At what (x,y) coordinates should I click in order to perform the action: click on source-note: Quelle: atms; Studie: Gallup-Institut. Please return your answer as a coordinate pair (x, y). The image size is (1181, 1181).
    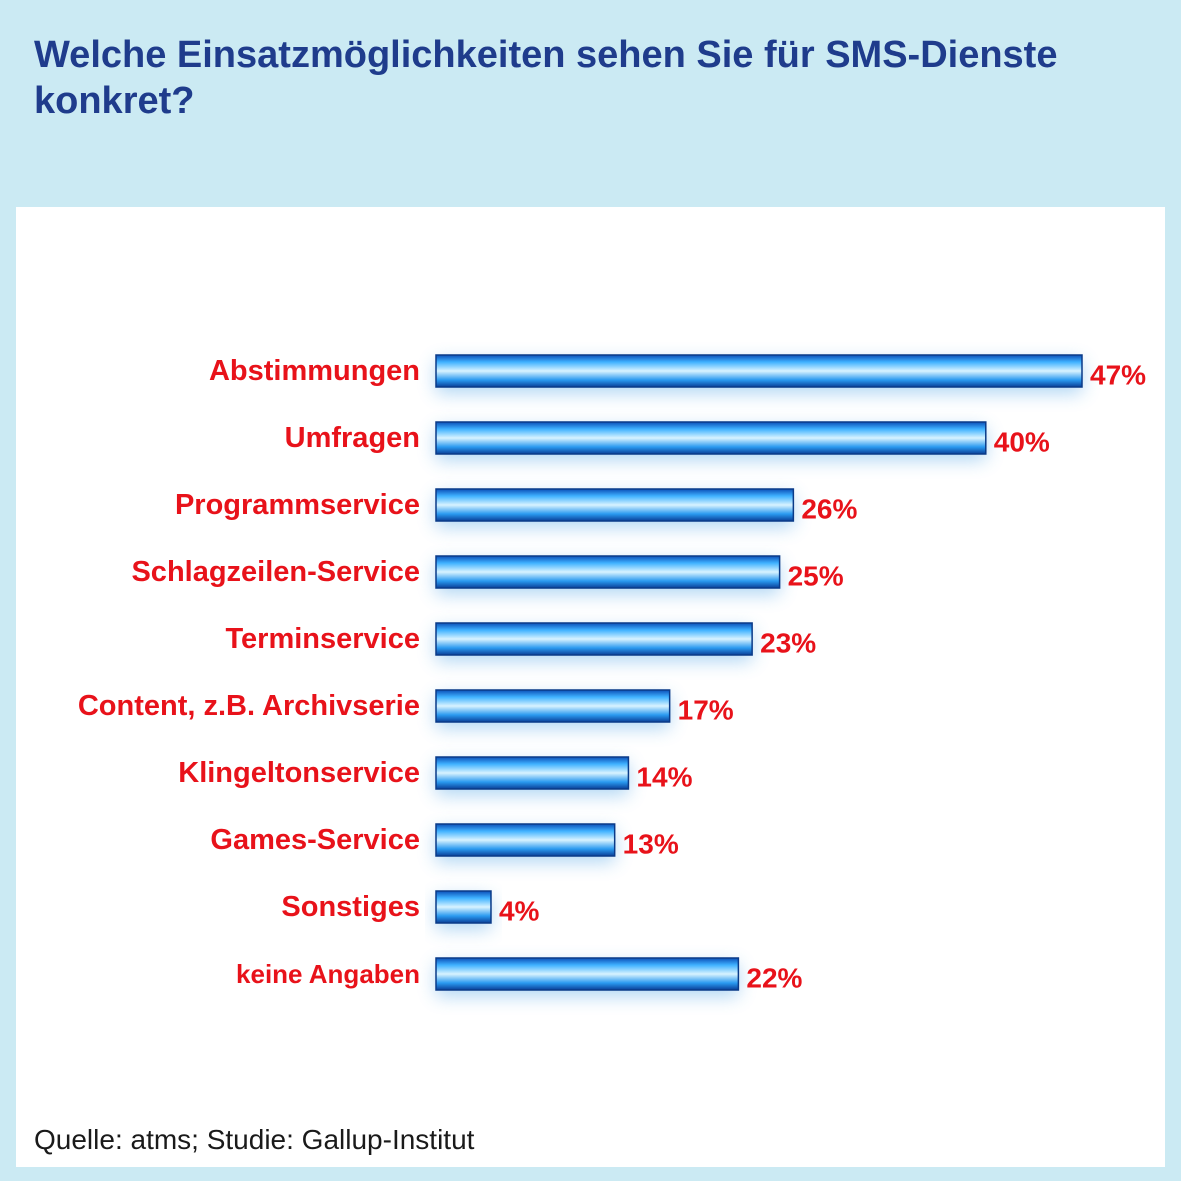
    Looking at the image, I should click on (254, 1139).